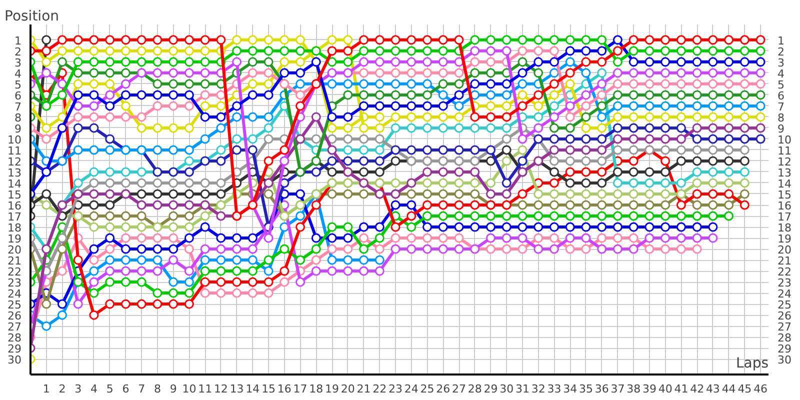  I want to click on x-tick-label: 32, so click(538, 389).